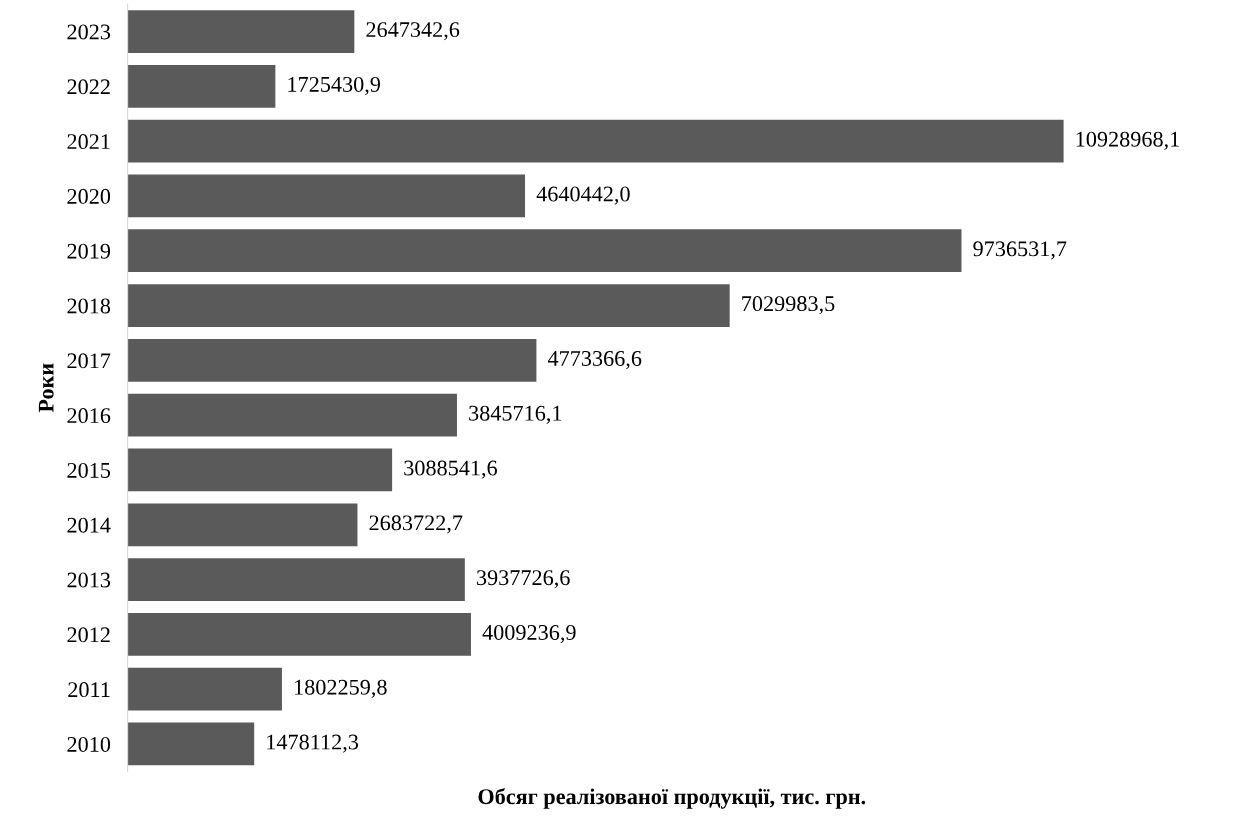  I want to click on y-tick-label: 2013, so click(89, 580).